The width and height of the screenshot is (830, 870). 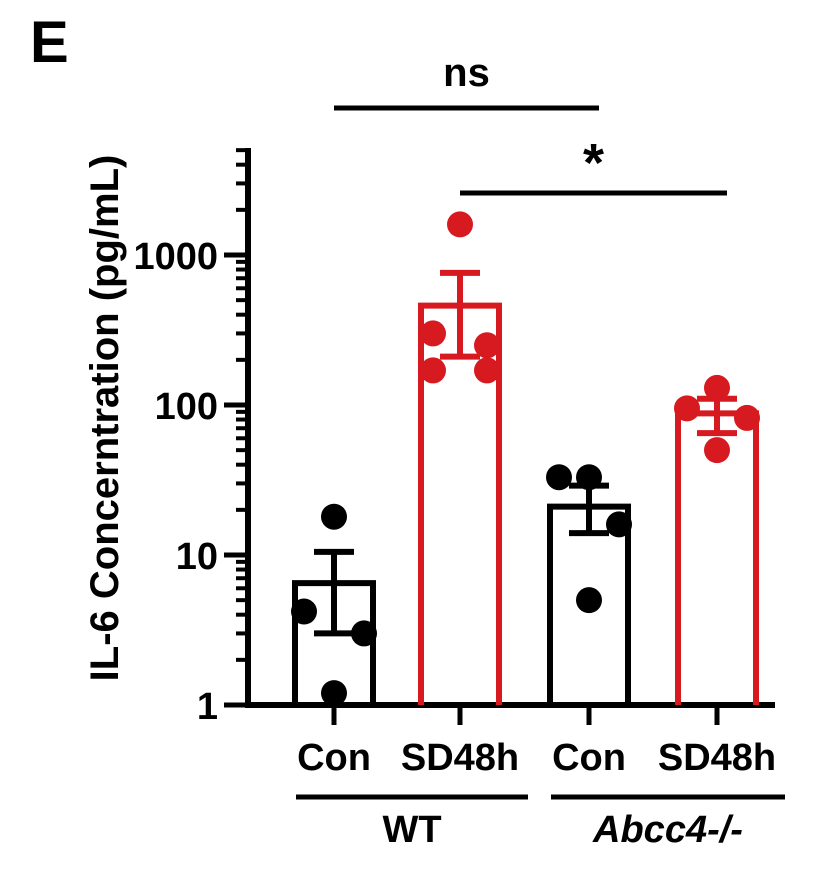 I want to click on group-label: Abcc4-/-, so click(x=667, y=830).